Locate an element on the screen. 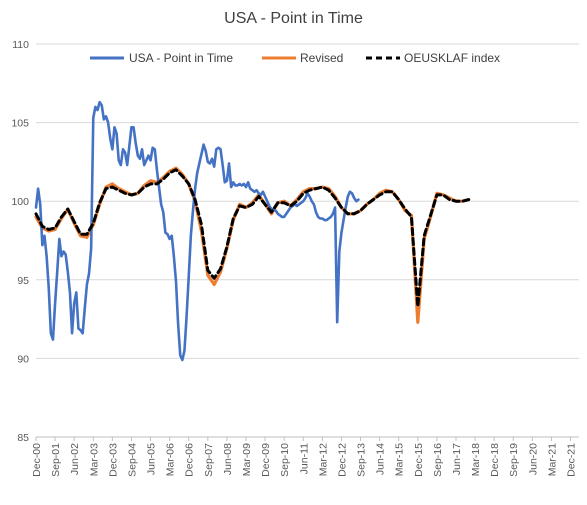  x-tick-label: Jun-14 is located at coordinates (381, 459).